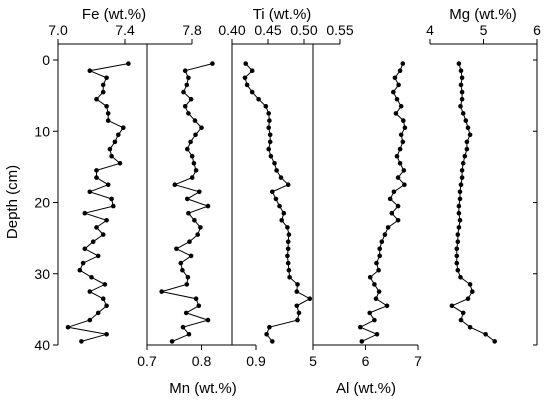 This screenshot has height=405, width=550. Describe the element at coordinates (267, 30) in the screenshot. I see `ti-x-tick-label: 0.45` at that location.